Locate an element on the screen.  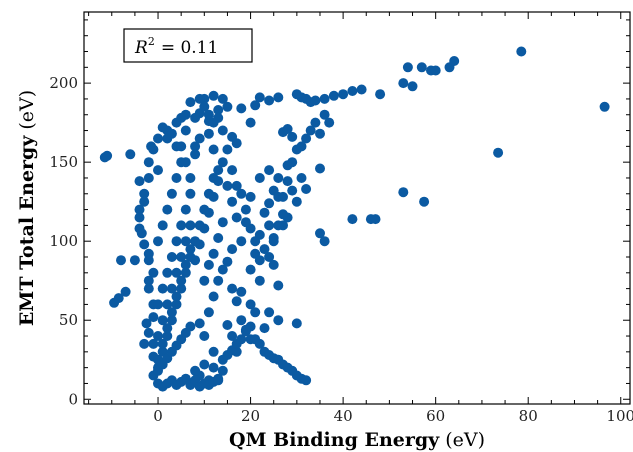
annotation-exponent: 2 is located at coordinates (151, 41).